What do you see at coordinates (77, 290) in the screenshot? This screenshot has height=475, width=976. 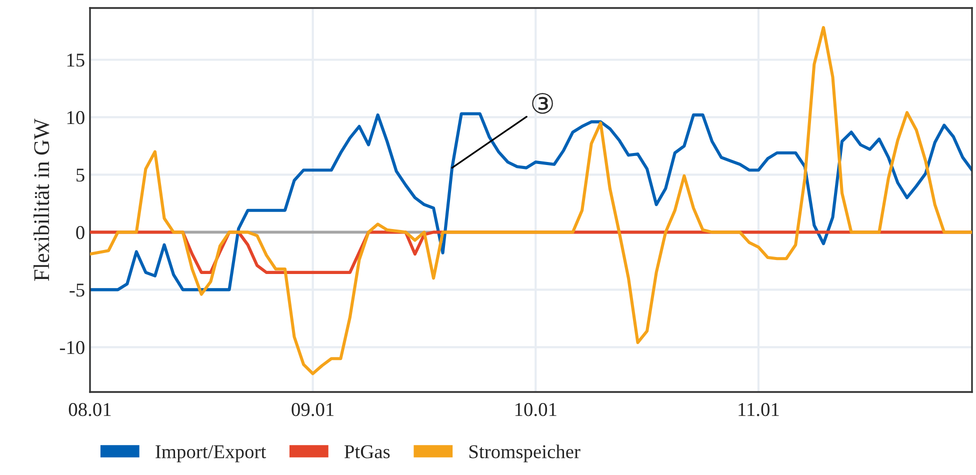 I see `y-tick-label: -5` at bounding box center [77, 290].